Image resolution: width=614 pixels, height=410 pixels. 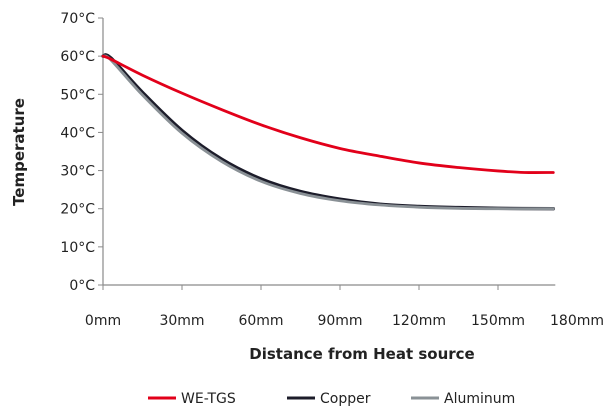 What do you see at coordinates (77, 172) in the screenshot?
I see `y-tick-label: 30°C` at bounding box center [77, 172].